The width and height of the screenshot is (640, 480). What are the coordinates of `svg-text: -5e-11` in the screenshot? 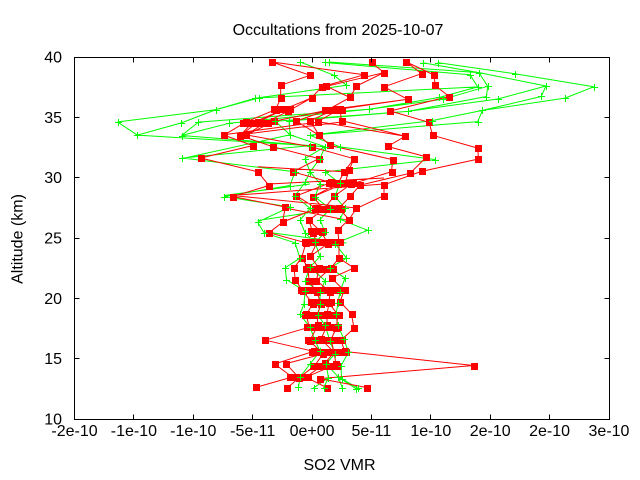 It's located at (252, 431).